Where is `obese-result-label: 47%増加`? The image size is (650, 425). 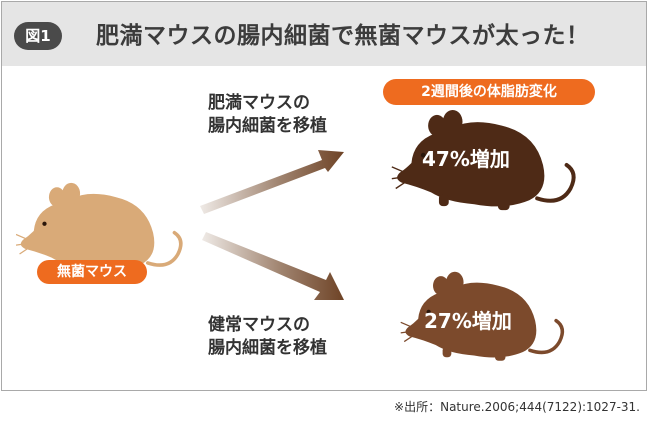
obese-result-label: 47%増加 is located at coordinates (466, 159).